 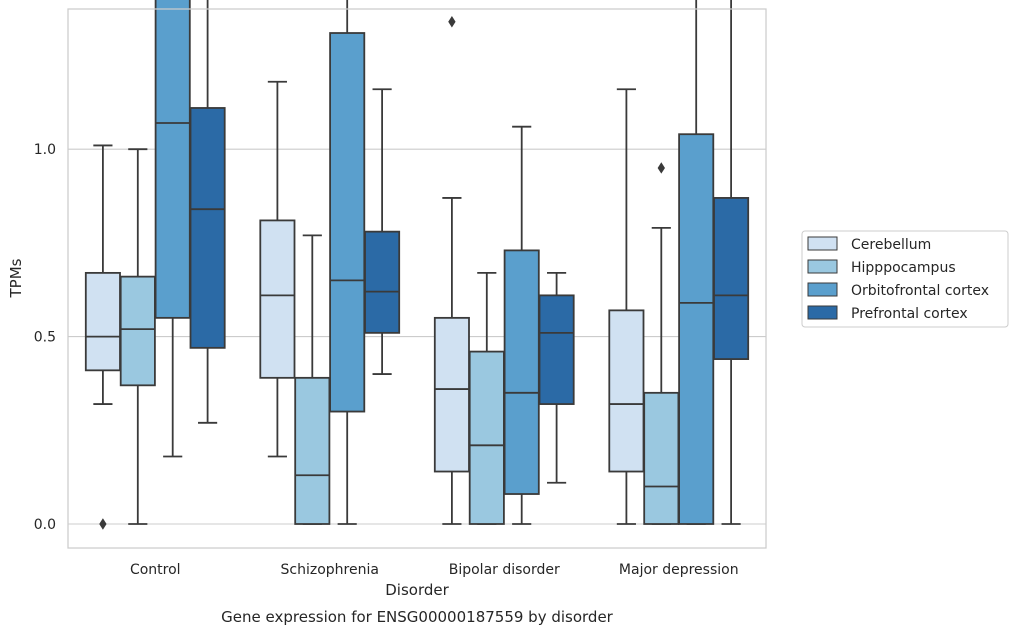 I want to click on x-axis-label: Disorder, so click(x=417, y=590).